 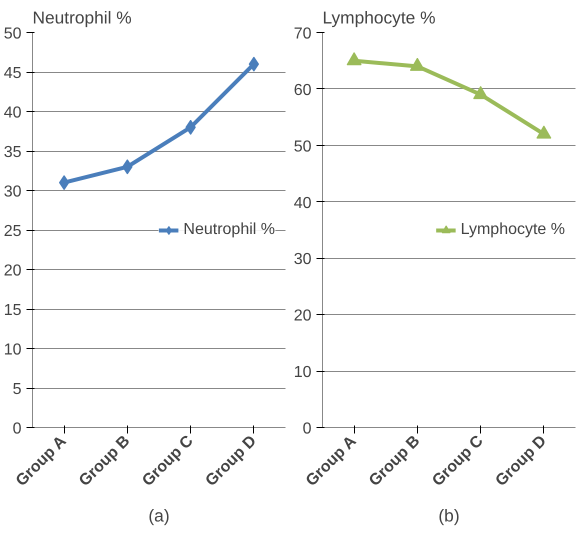 What do you see at coordinates (303, 34) in the screenshot?
I see `y-tick-label: 70` at bounding box center [303, 34].